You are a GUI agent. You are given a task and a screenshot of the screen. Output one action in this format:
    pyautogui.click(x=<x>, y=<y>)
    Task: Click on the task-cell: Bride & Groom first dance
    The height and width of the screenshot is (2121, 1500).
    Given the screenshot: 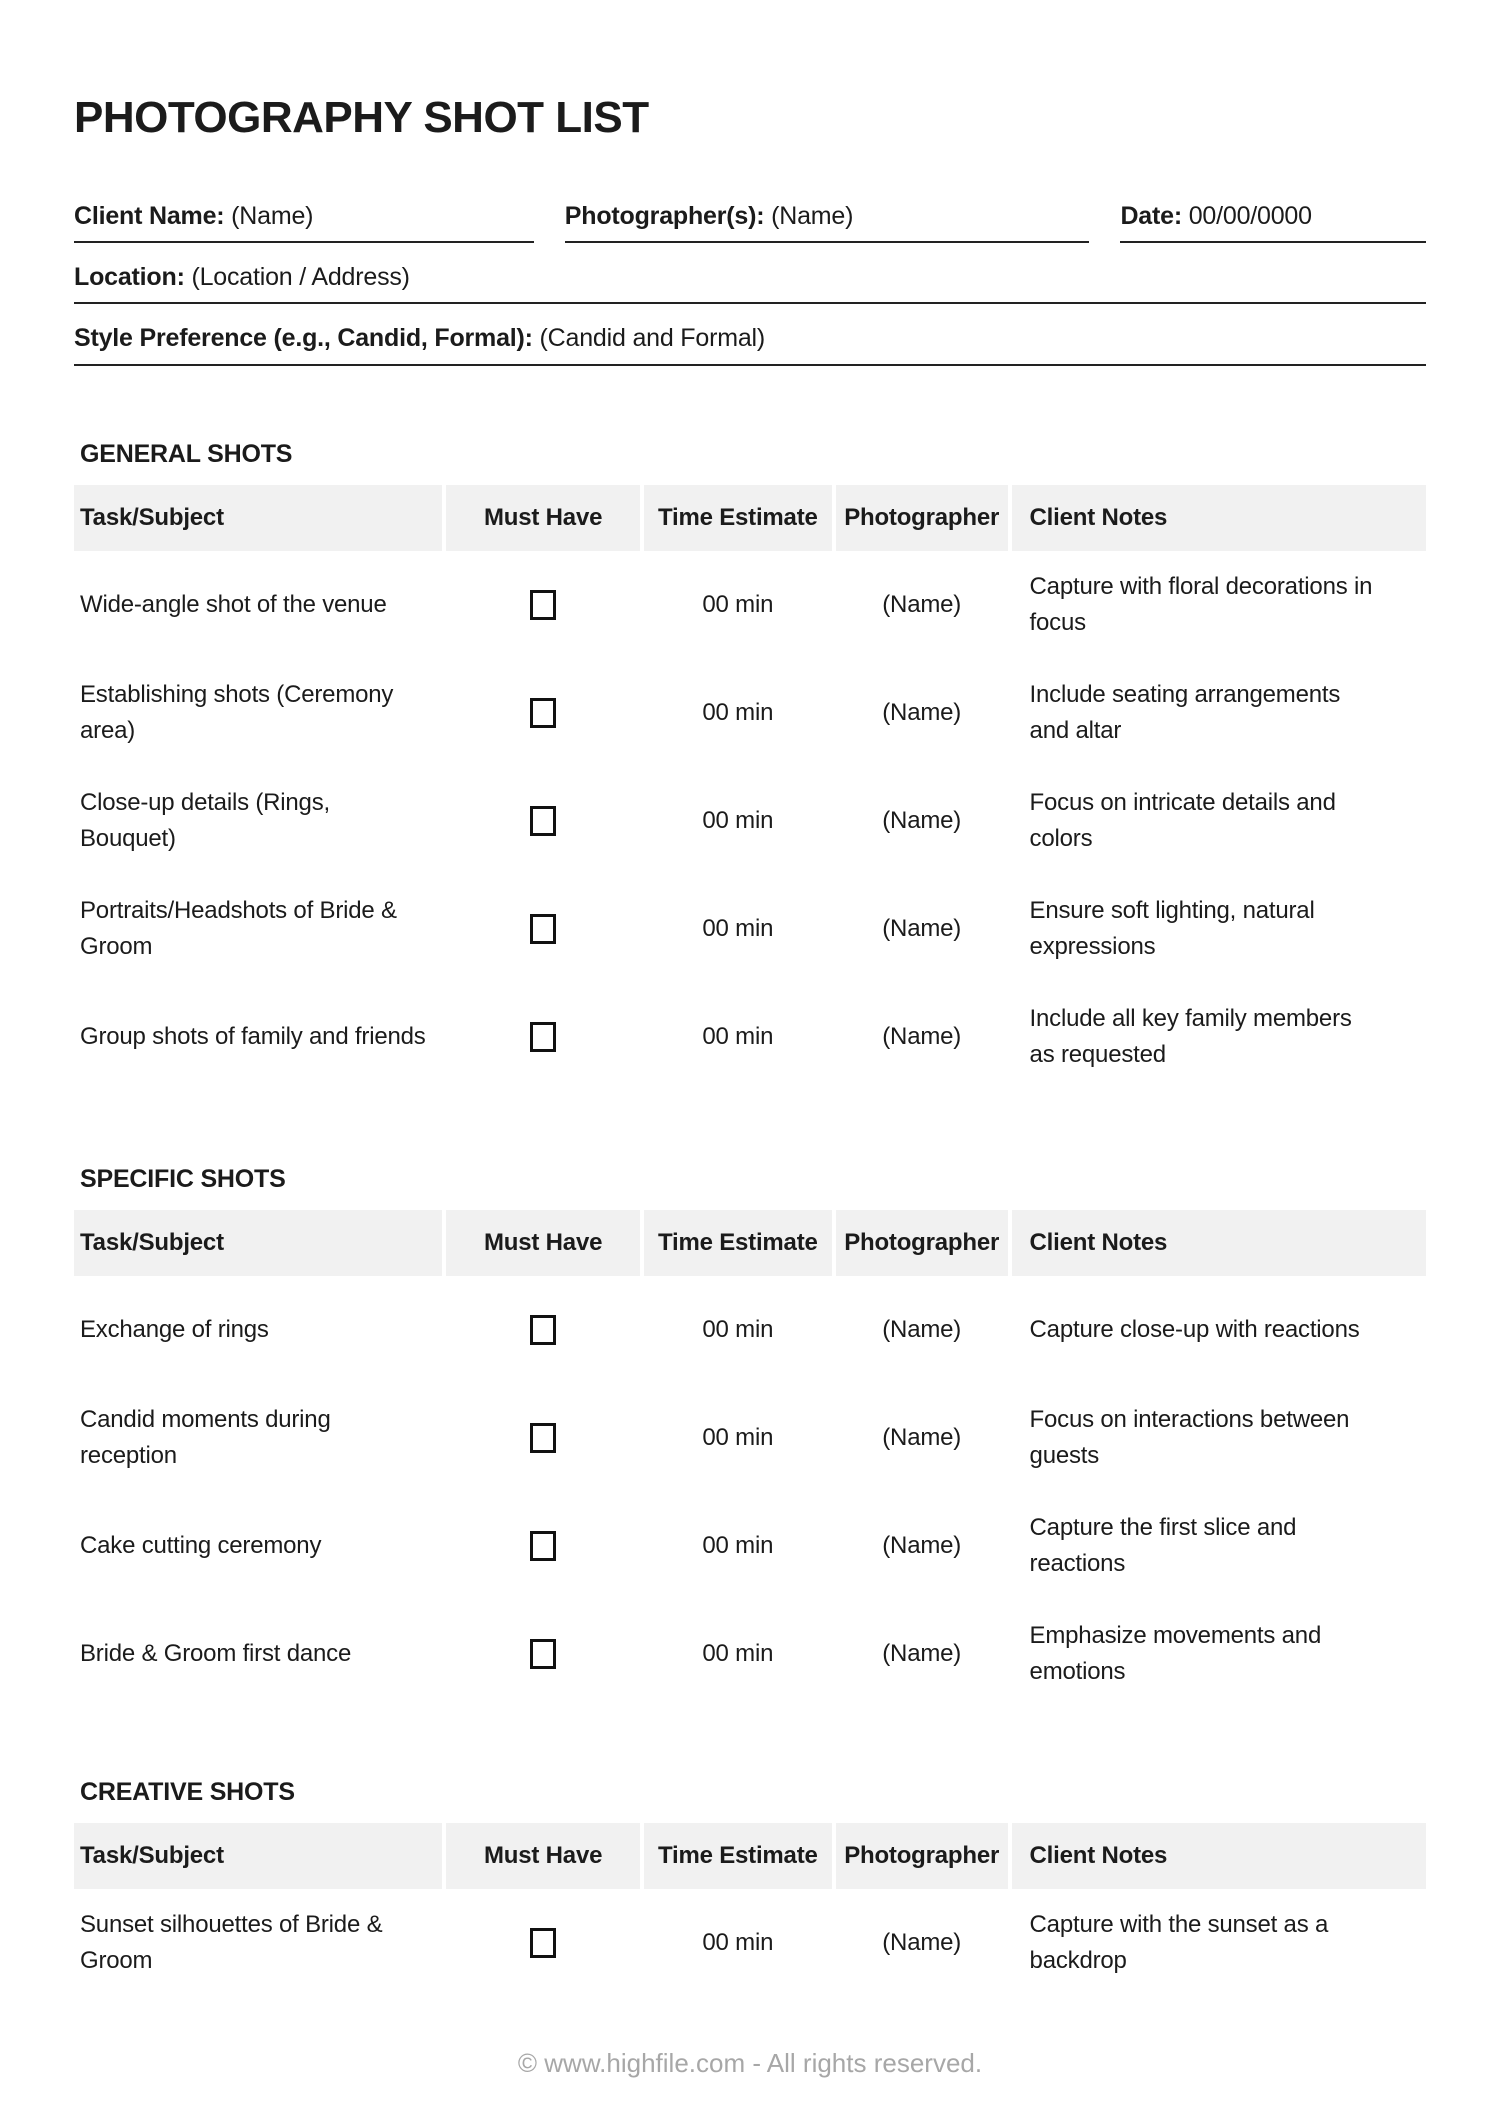 What is the action you would take?
    pyautogui.click(x=216, y=1653)
    